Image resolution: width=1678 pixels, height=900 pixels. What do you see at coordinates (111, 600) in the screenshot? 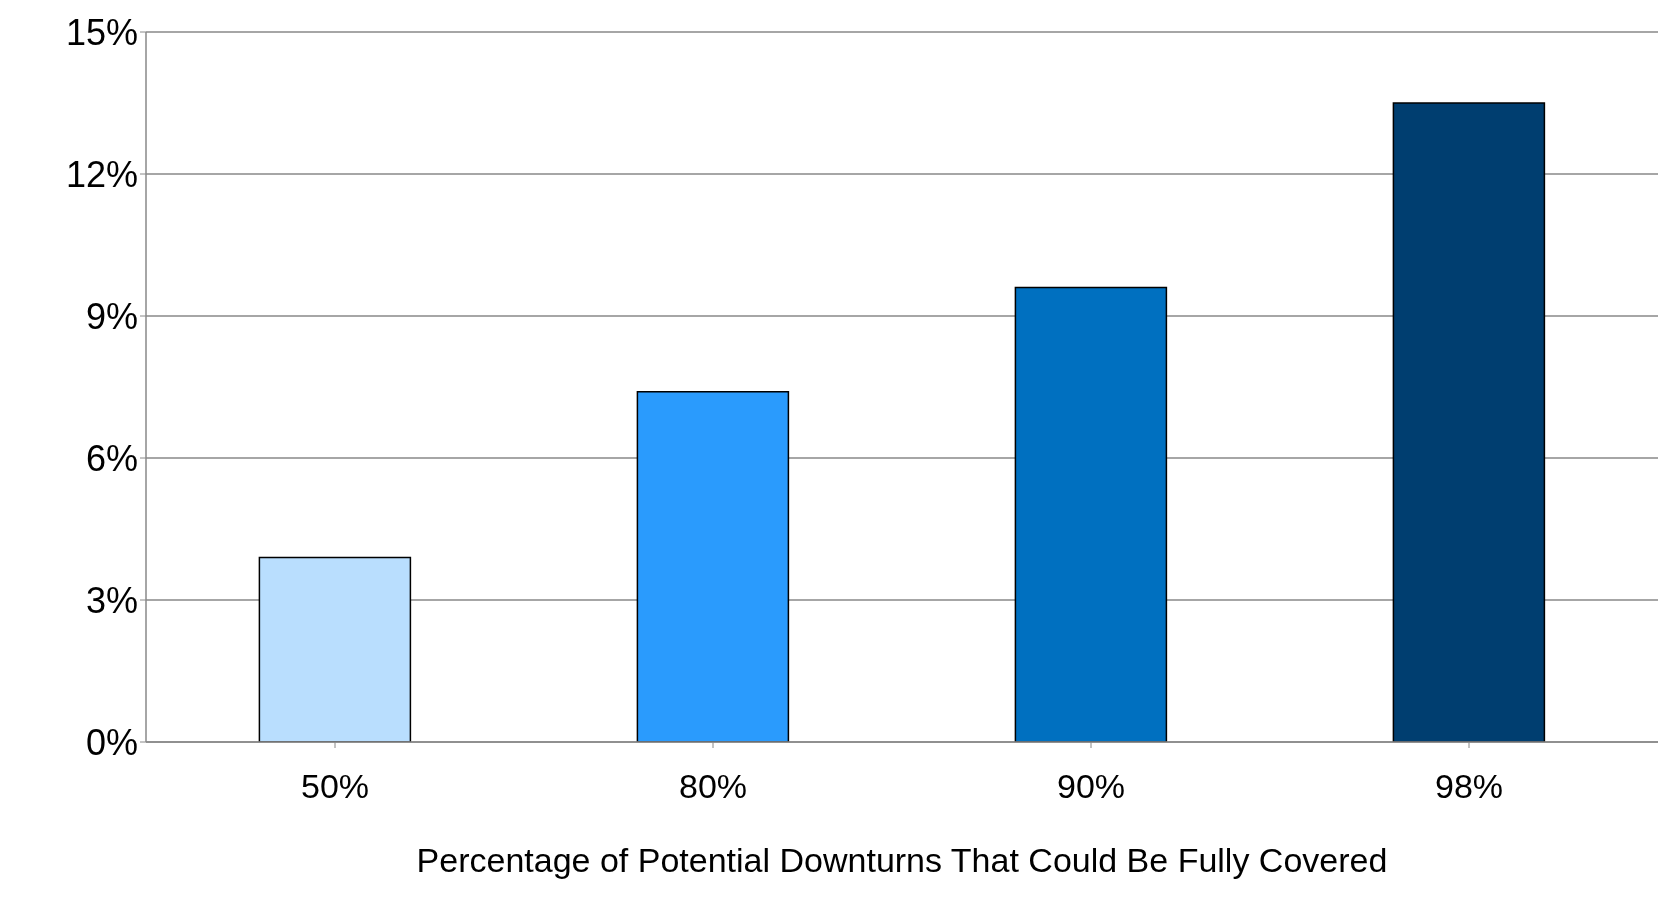
I see `y-tick-label: 3%` at bounding box center [111, 600].